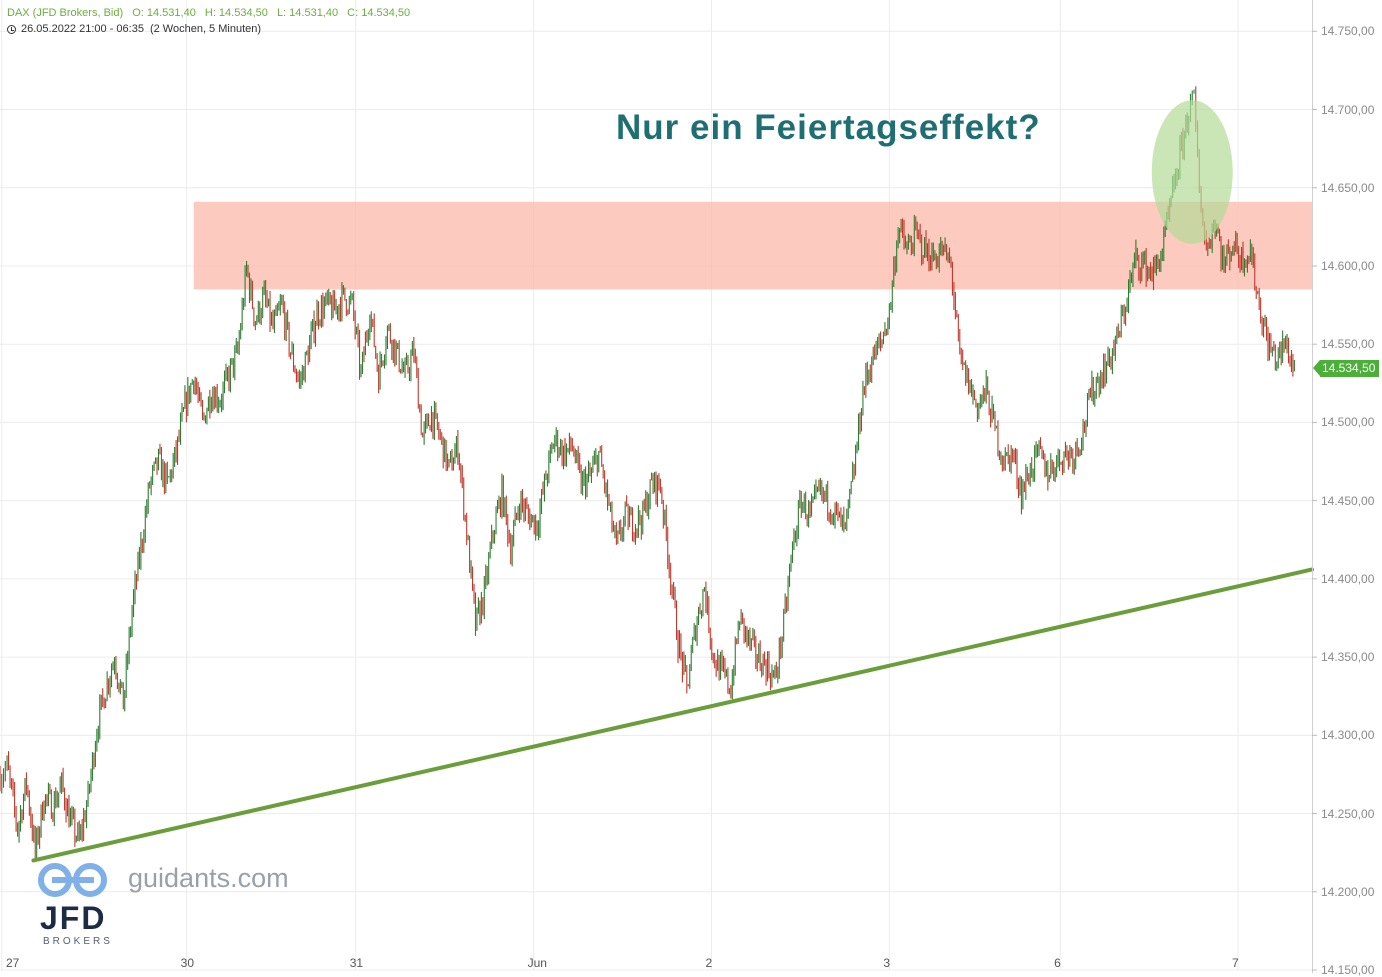 Image resolution: width=1382 pixels, height=977 pixels. I want to click on high-value: H: 14.534,50, so click(236, 13).